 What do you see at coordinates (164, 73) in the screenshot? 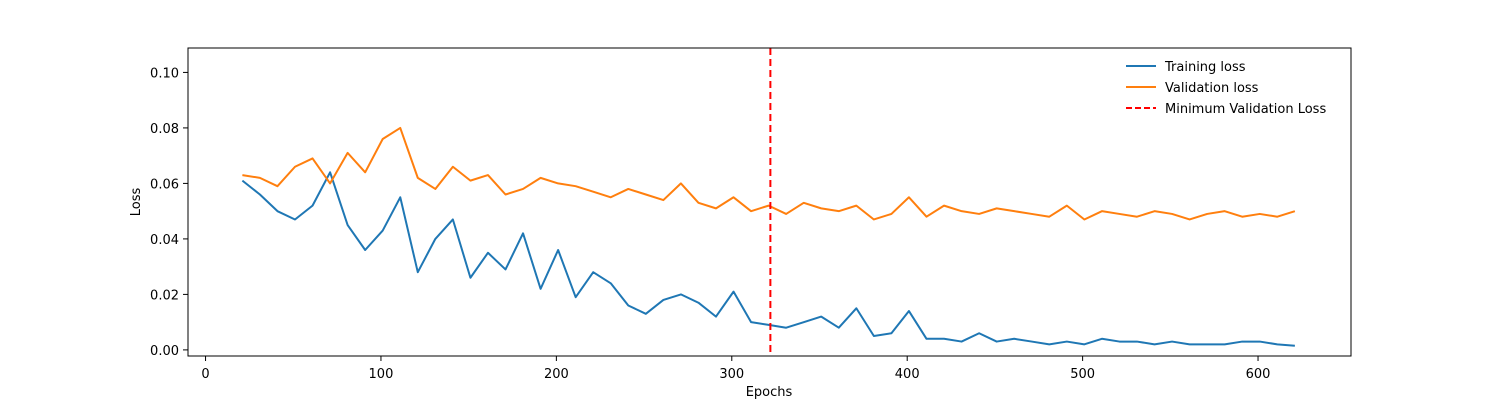
I see `y-tick-label: 0.10` at bounding box center [164, 73].